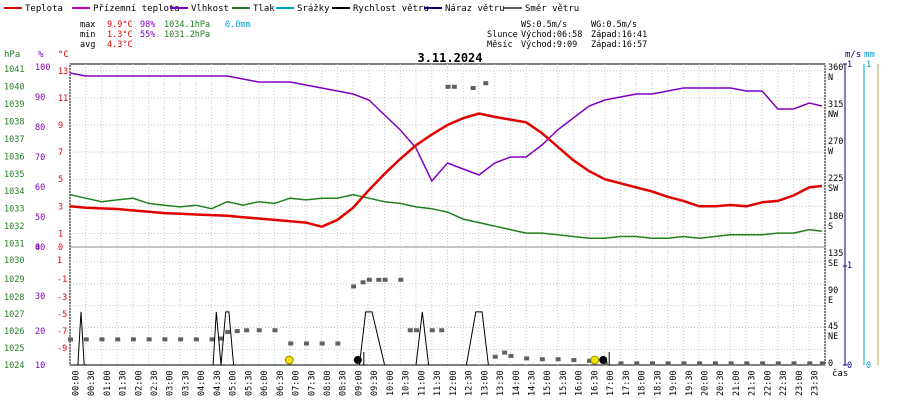 The image size is (900, 400). Describe the element at coordinates (87, 35) in the screenshot. I see `stat-min-label: min` at that location.